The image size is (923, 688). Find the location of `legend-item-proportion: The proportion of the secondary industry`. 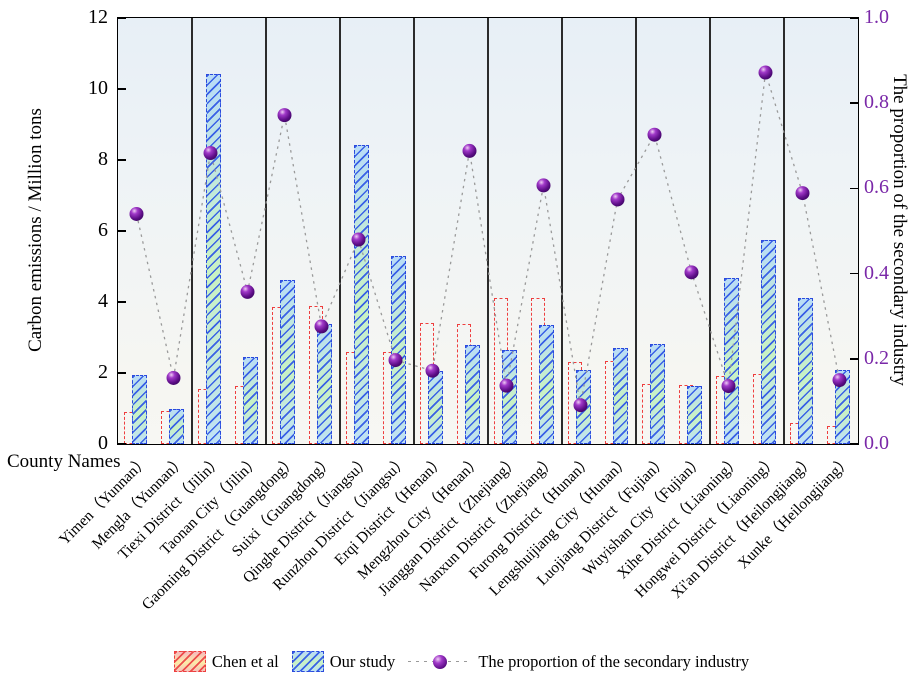

legend-item-proportion: The proportion of the secondary industry is located at coordinates (578, 662).